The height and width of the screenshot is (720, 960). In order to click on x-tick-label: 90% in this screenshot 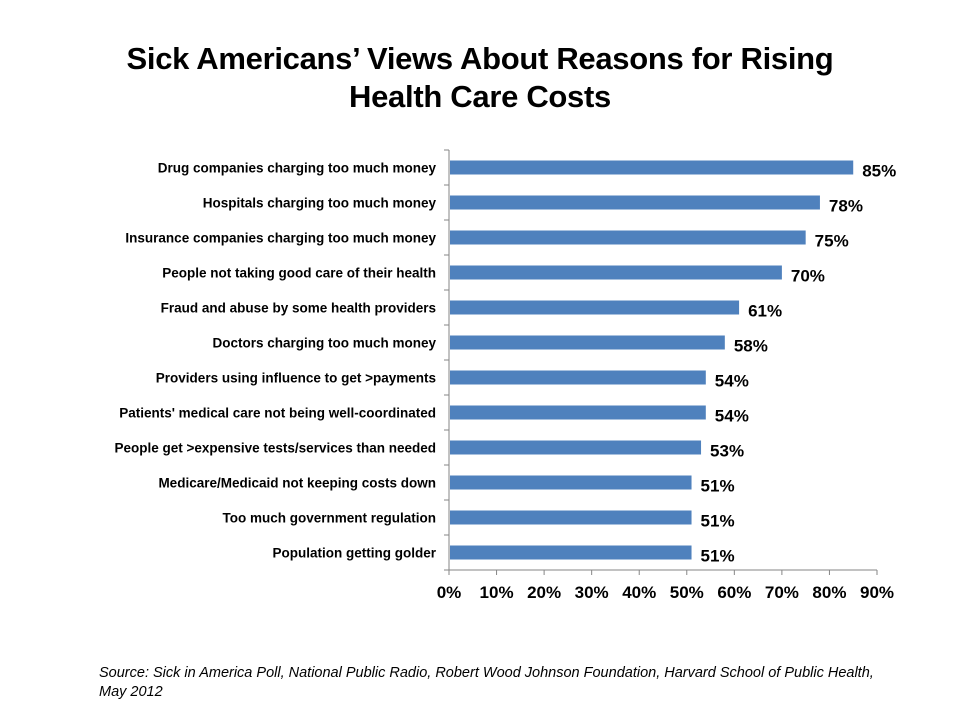, I will do `click(877, 592)`.